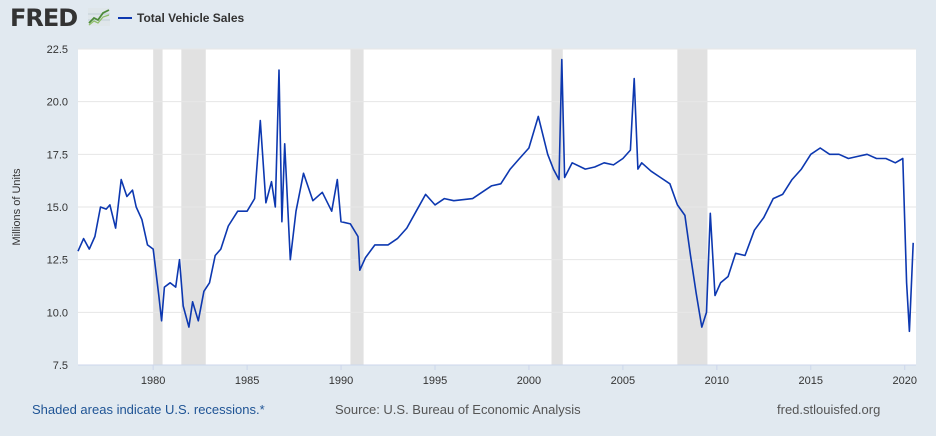 Image resolution: width=936 pixels, height=436 pixels. What do you see at coordinates (60, 366) in the screenshot?
I see `y-tick-label: 7.5` at bounding box center [60, 366].